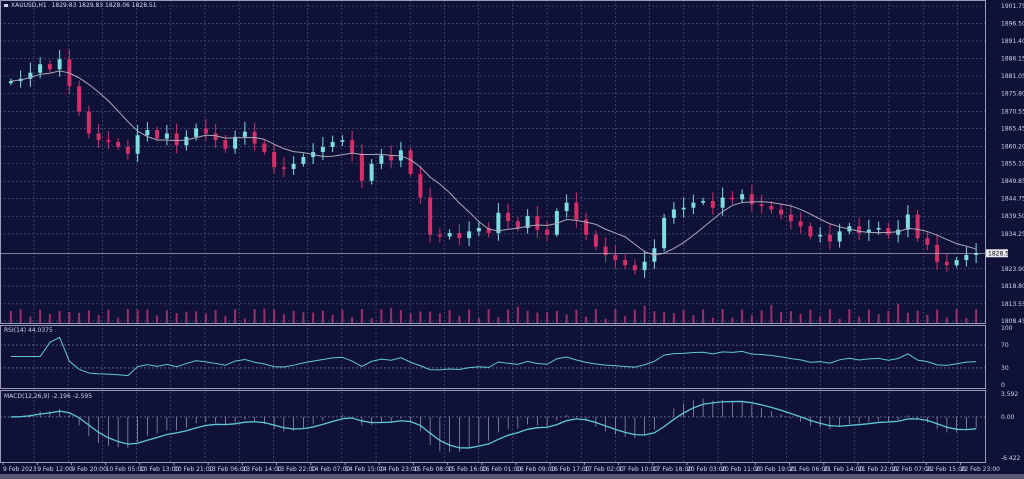 Image resolution: width=1024 pixels, height=479 pixels. I want to click on time-axis-label: 15 Feb 16:00, so click(468, 469).